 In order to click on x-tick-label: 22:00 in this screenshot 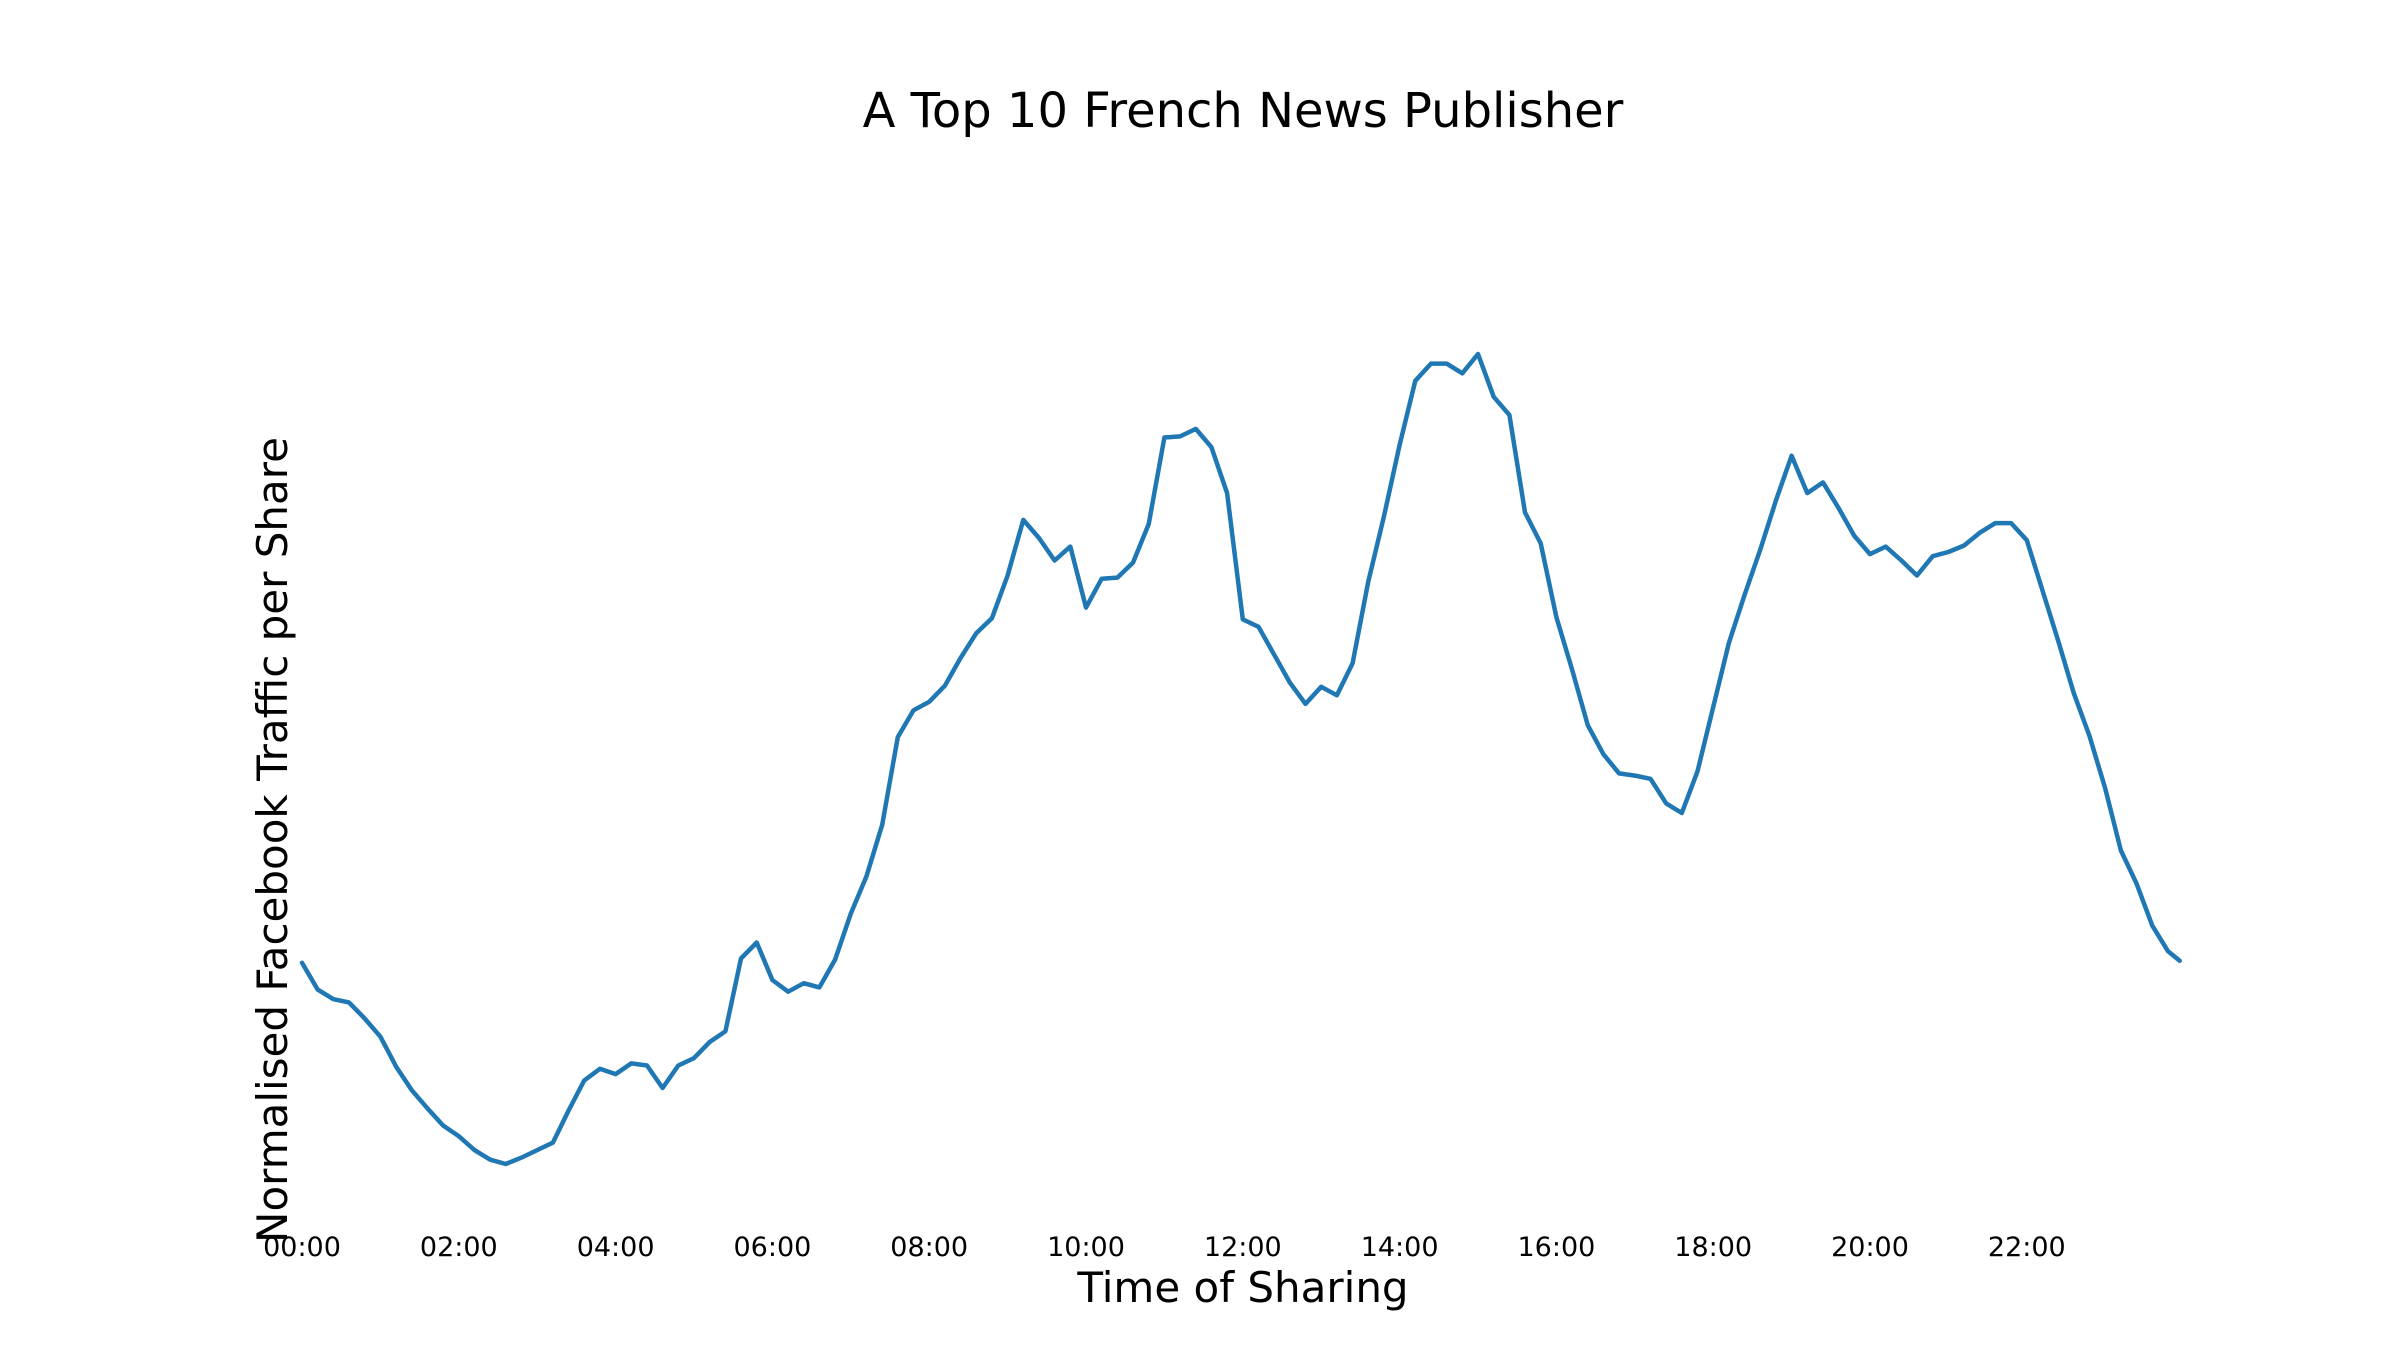, I will do `click(2027, 1247)`.